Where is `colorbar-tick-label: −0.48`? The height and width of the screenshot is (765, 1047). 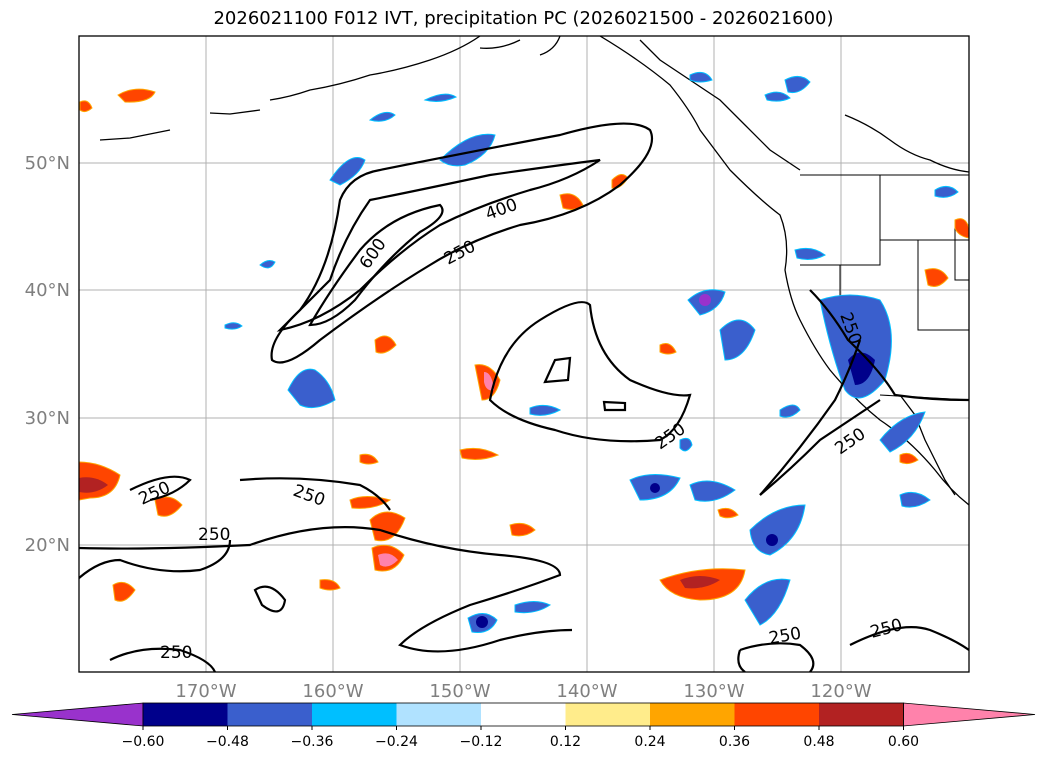 colorbar-tick-label: −0.48 is located at coordinates (227, 742).